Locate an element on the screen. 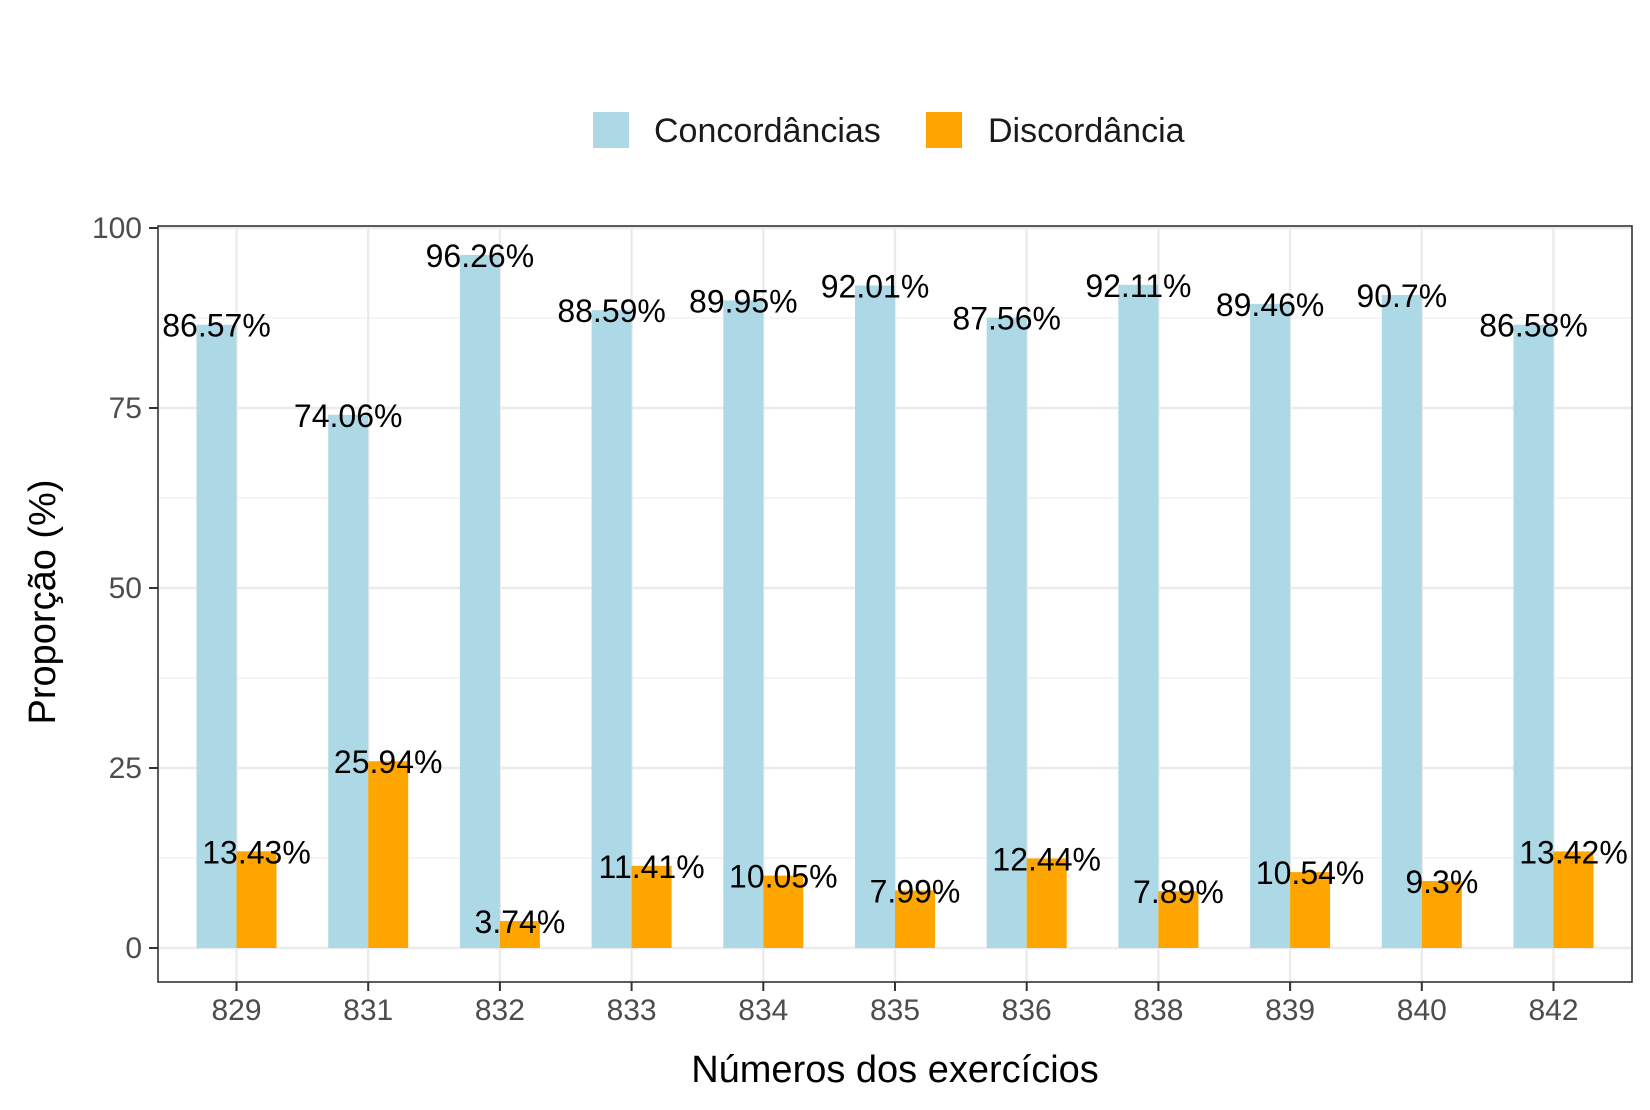 This screenshot has width=1650, height=1110. bar-label-discordancia-833: 11.41% is located at coordinates (652, 867).